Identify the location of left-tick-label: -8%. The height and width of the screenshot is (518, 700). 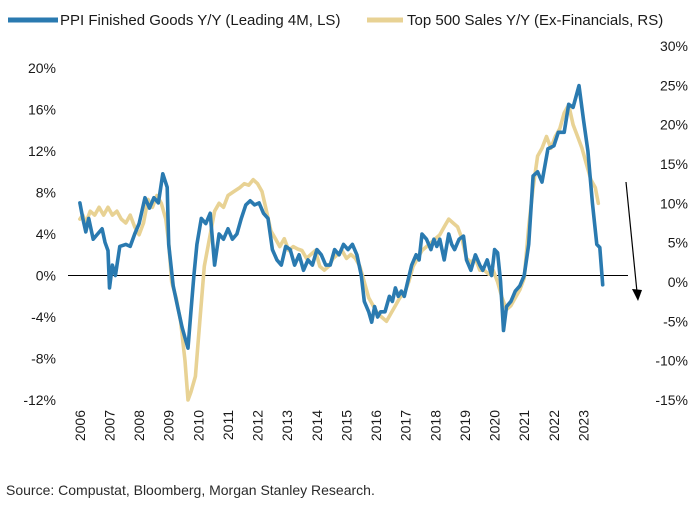
(43, 359).